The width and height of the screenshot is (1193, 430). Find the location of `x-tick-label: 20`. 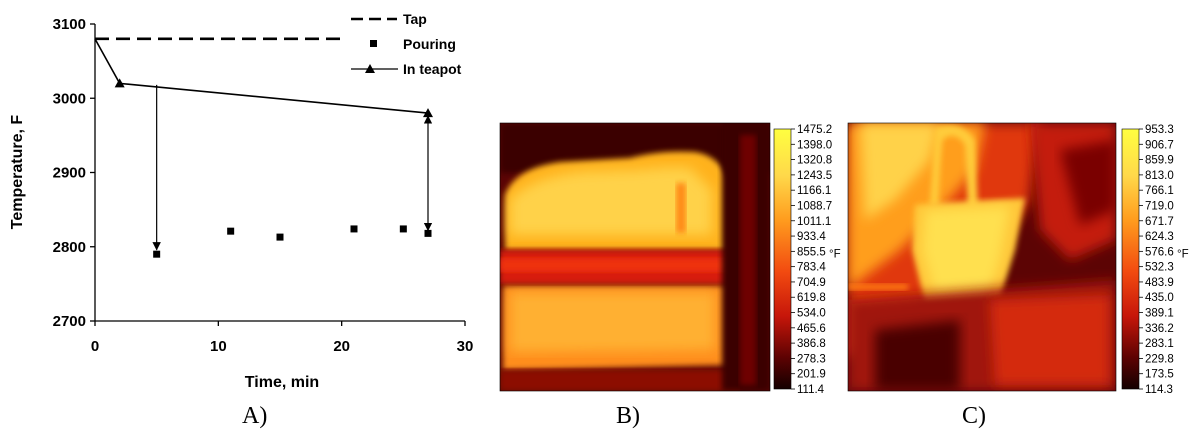

x-tick-label: 20 is located at coordinates (341, 346).